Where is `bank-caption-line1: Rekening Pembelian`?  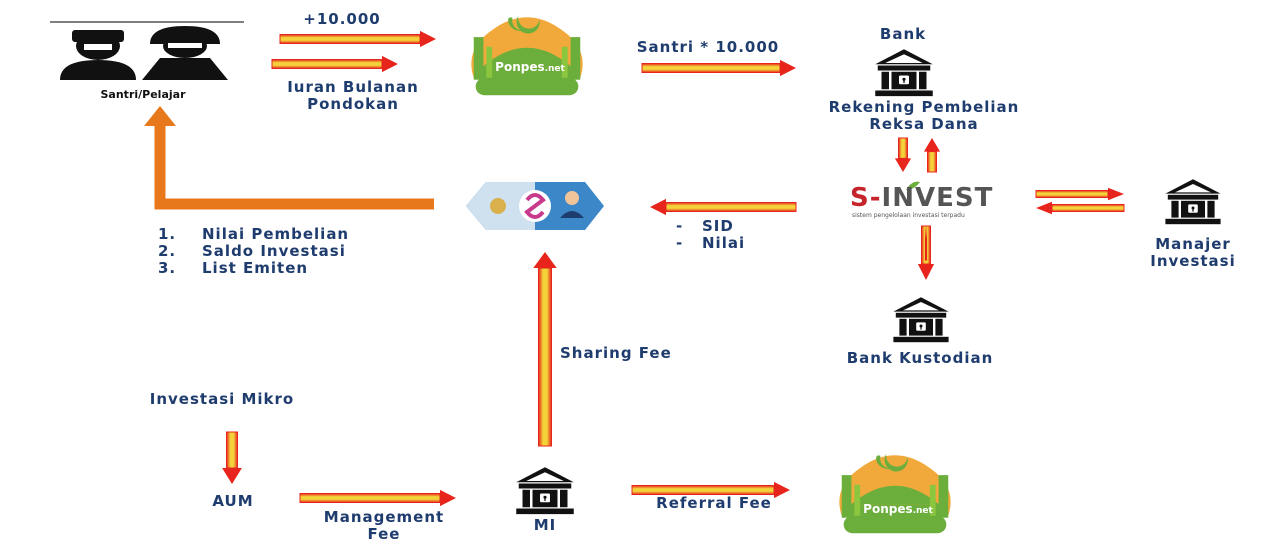
bank-caption-line1: Rekening Pembelian is located at coordinates (924, 107).